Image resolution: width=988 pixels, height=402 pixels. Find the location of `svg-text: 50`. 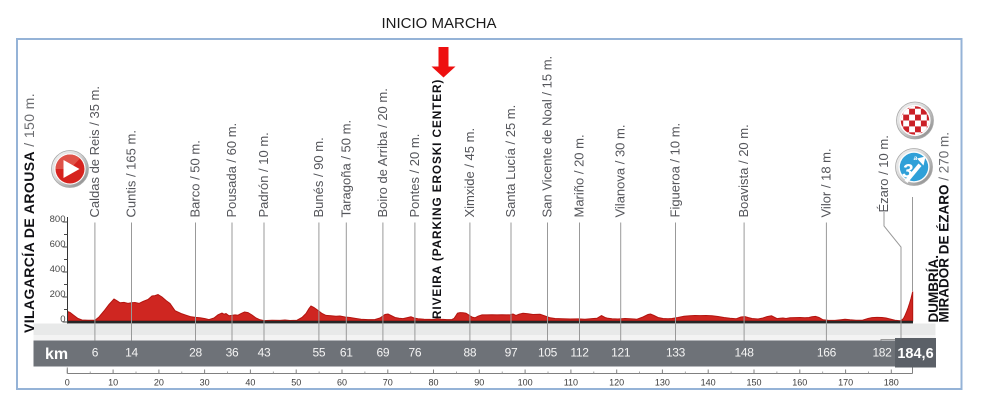

svg-text: 50 is located at coordinates (296, 383).